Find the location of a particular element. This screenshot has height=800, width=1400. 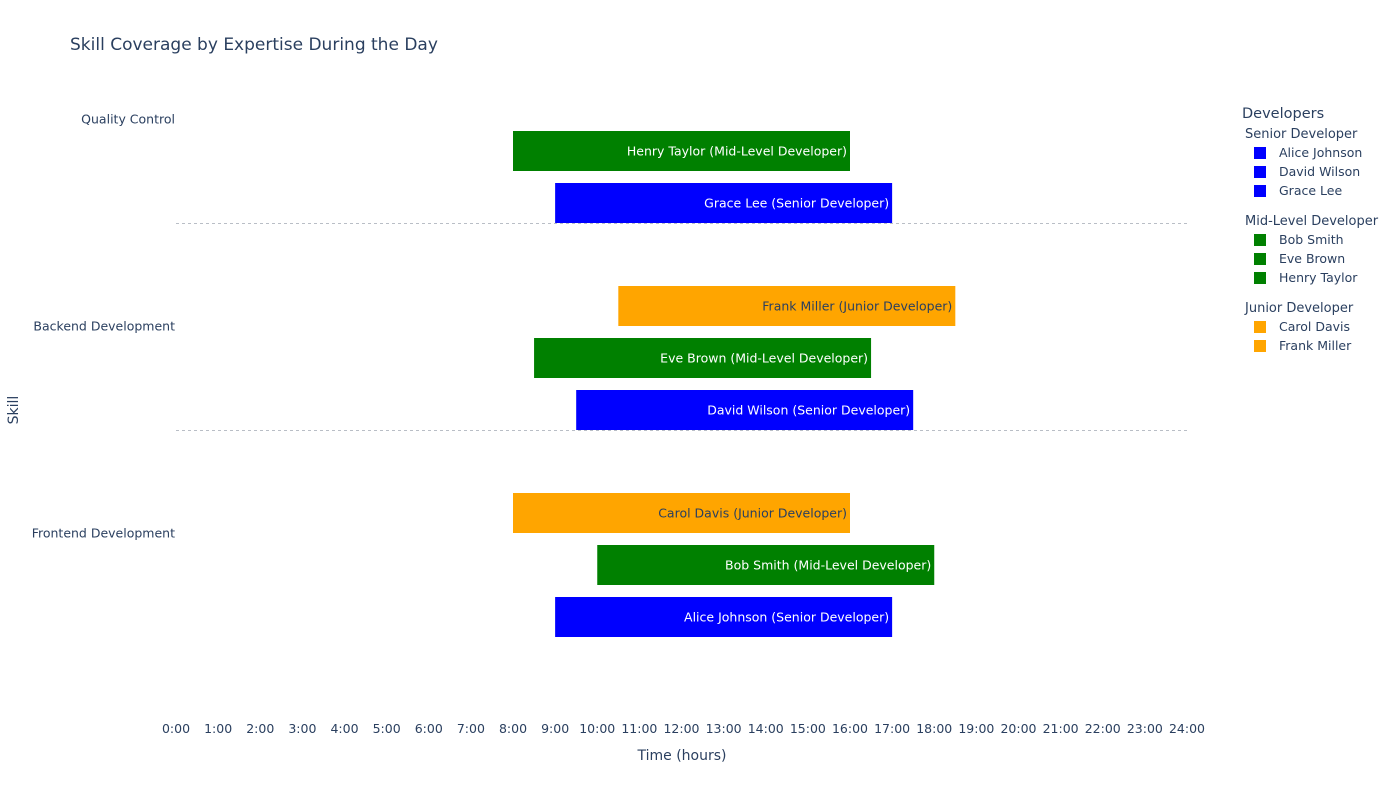

legend-item-henry-taylor: Henry Taylor is located at coordinates (1318, 277).